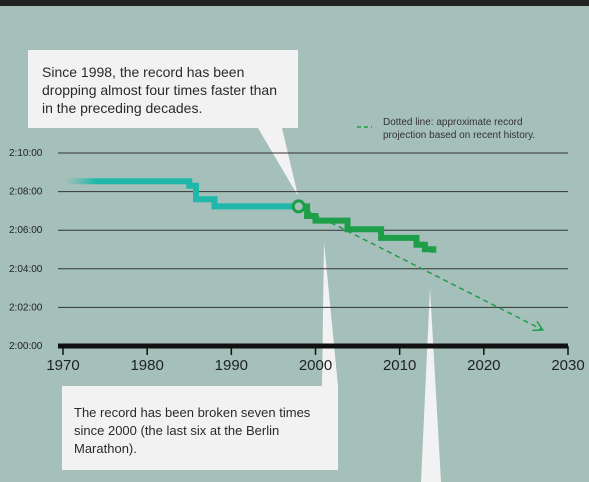 The height and width of the screenshot is (482, 589). I want to click on series-pre-1998, so click(183, 194).